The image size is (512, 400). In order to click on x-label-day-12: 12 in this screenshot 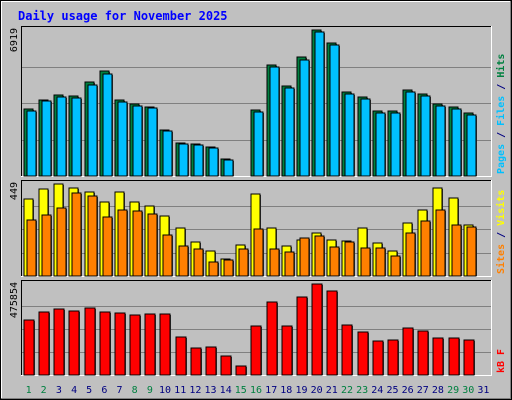, I will do `click(195, 390)`.